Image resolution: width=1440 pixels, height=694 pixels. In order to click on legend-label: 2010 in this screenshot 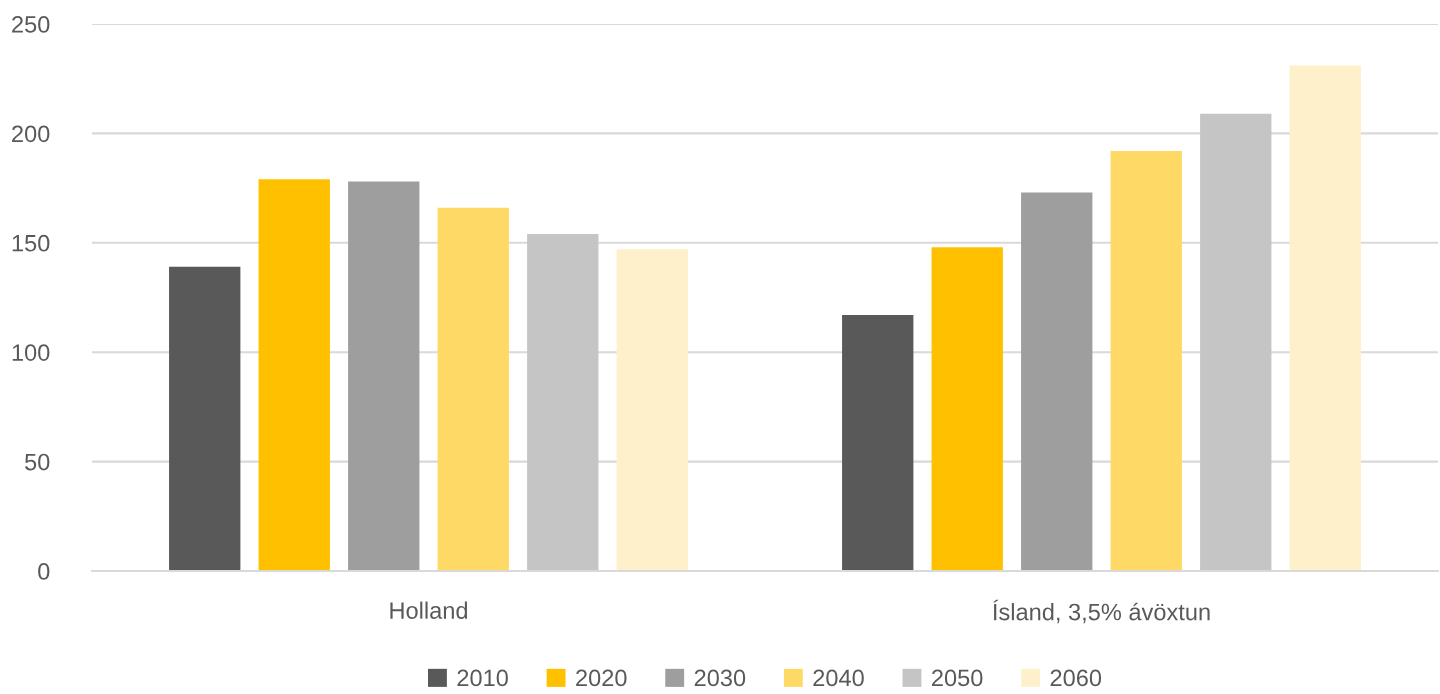, I will do `click(482, 678)`.